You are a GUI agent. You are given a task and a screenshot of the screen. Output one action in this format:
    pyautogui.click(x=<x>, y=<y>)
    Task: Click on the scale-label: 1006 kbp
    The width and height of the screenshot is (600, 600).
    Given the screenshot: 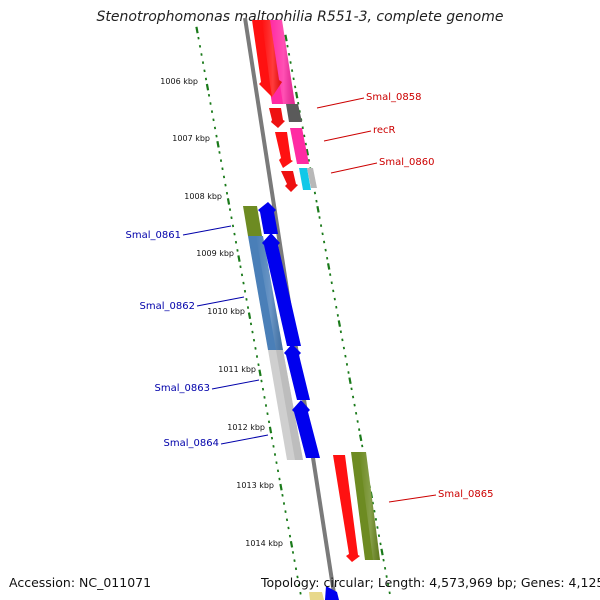 What is the action you would take?
    pyautogui.click(x=179, y=81)
    